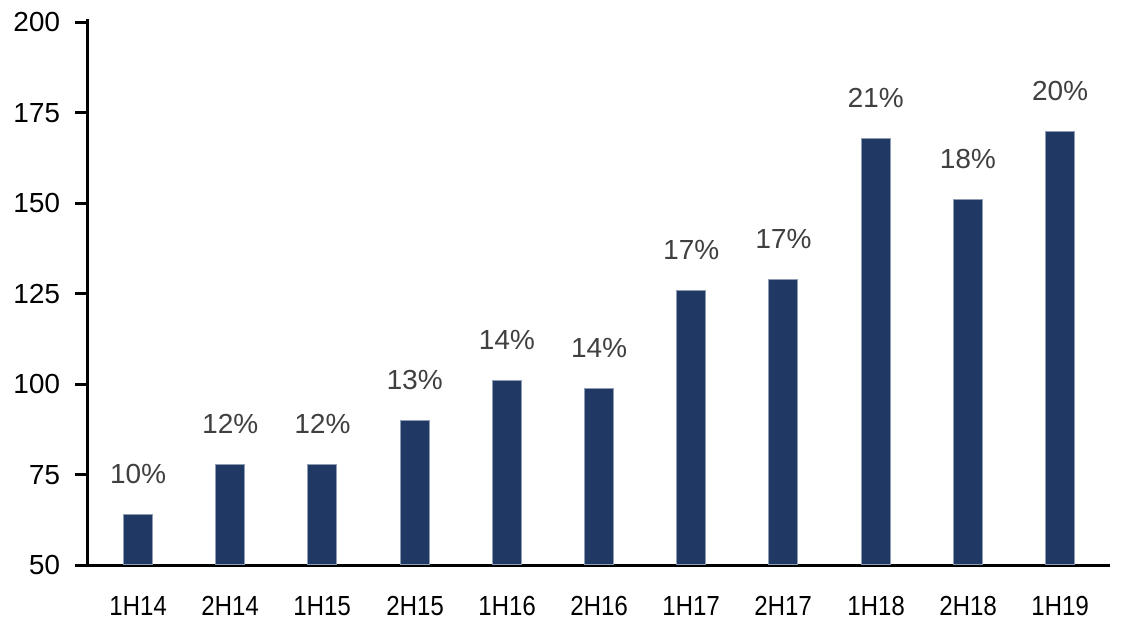 The height and width of the screenshot is (641, 1129). I want to click on y-tick-label: 150, so click(36, 202).